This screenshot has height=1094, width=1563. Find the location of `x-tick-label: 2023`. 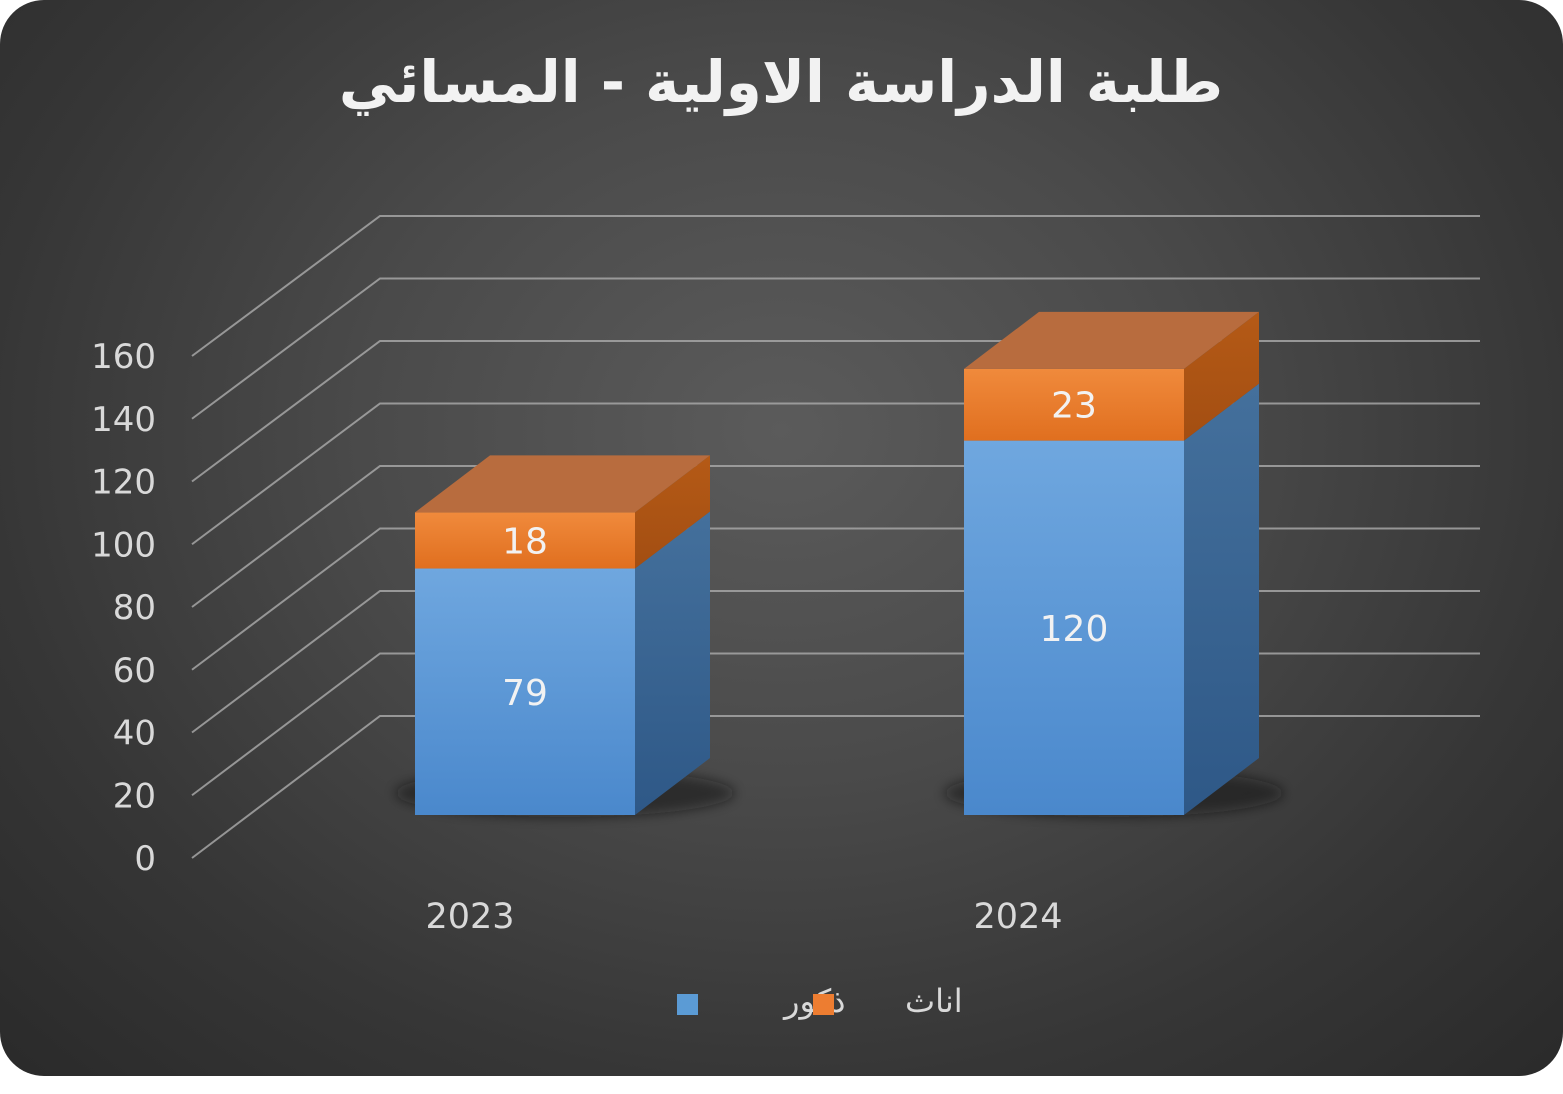

x-tick-label: 2023 is located at coordinates (469, 917).